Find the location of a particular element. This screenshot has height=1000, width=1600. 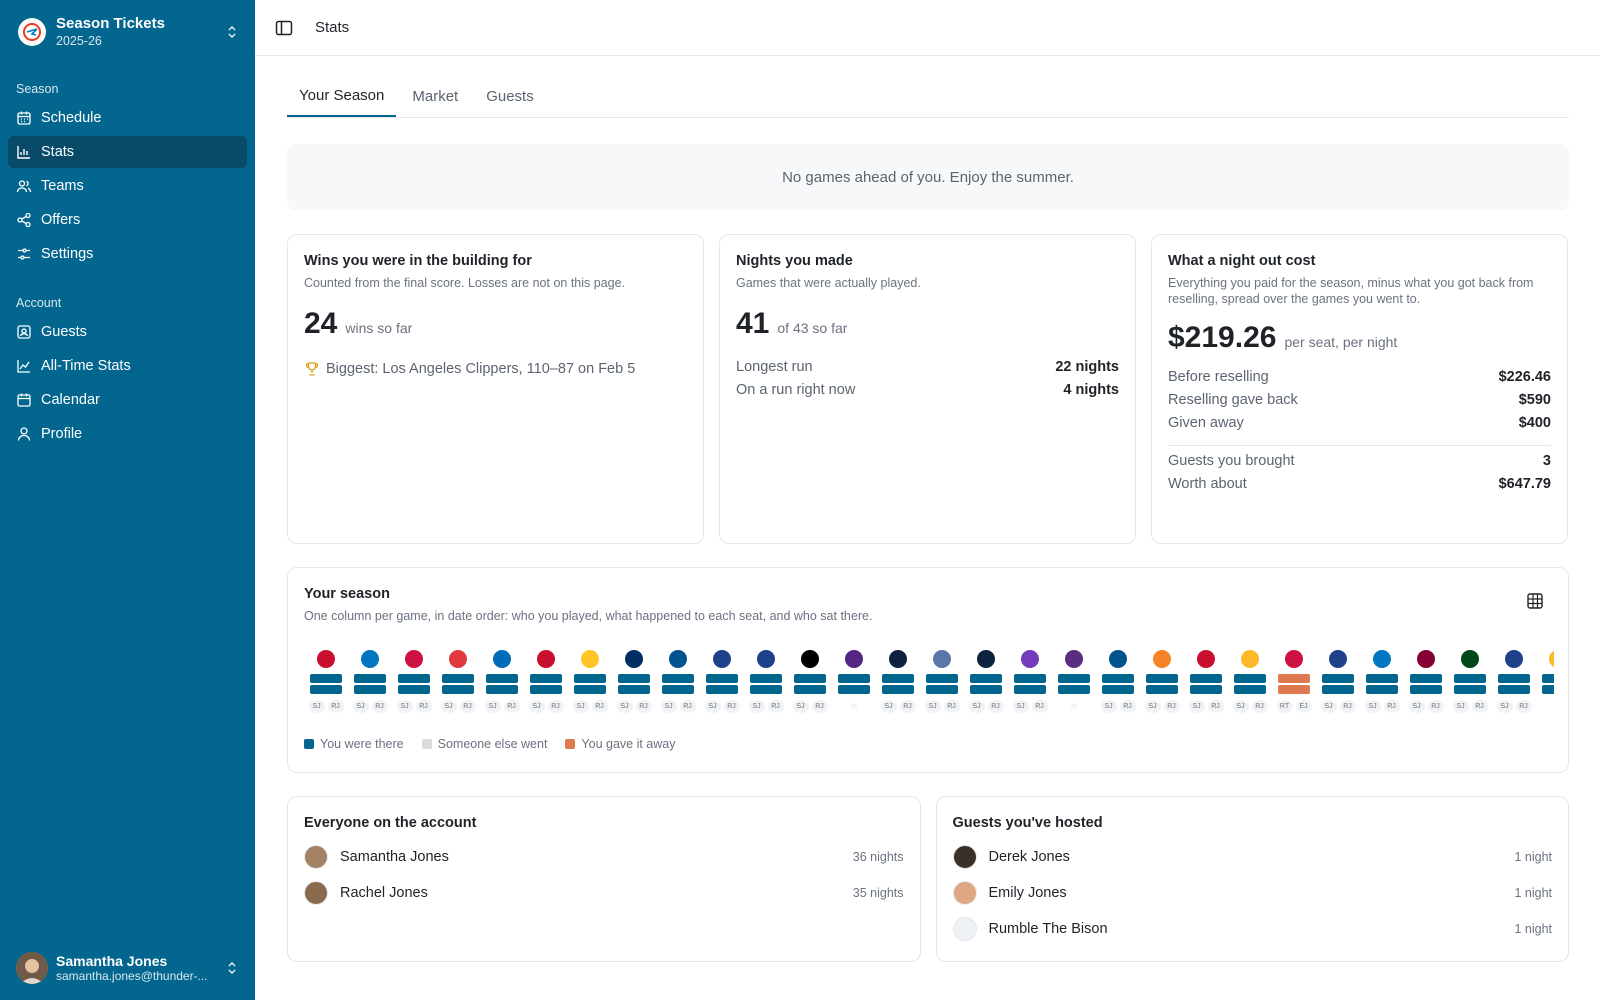

top-bar: Stats is located at coordinates (927, 28).